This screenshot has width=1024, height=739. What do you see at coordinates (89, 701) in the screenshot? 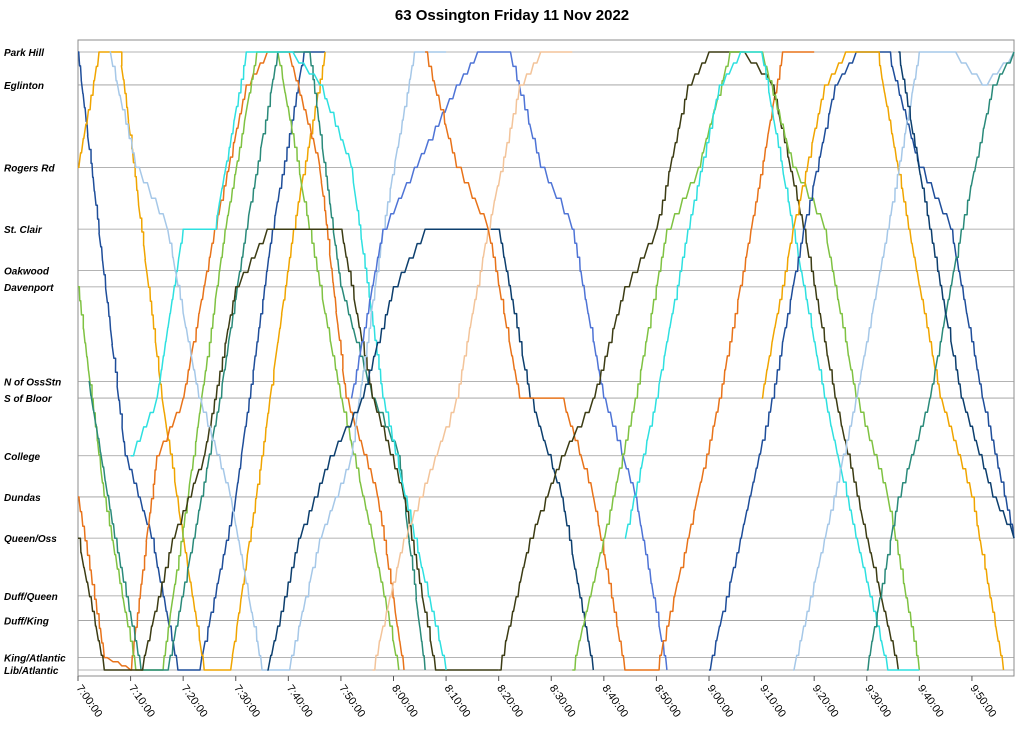
I see `x-tick-label: 7:00:00` at bounding box center [89, 701].